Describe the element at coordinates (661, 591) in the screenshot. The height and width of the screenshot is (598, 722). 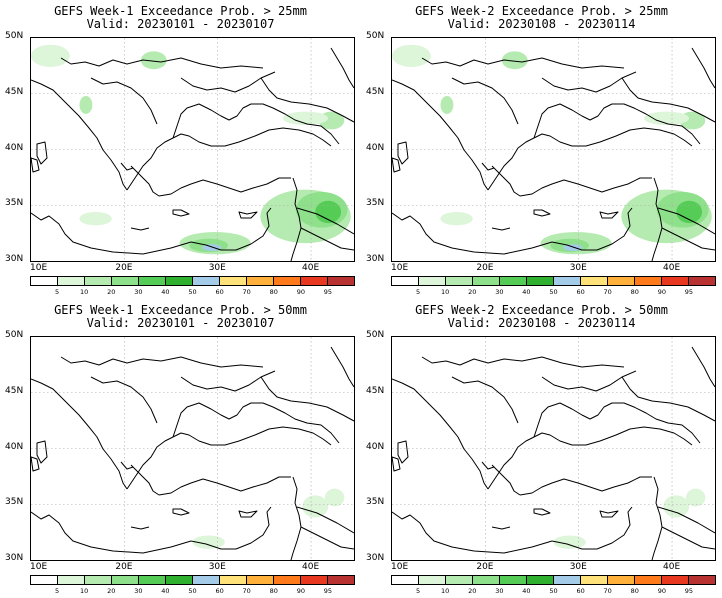
I see `colorbar-tick-label: 90` at that location.